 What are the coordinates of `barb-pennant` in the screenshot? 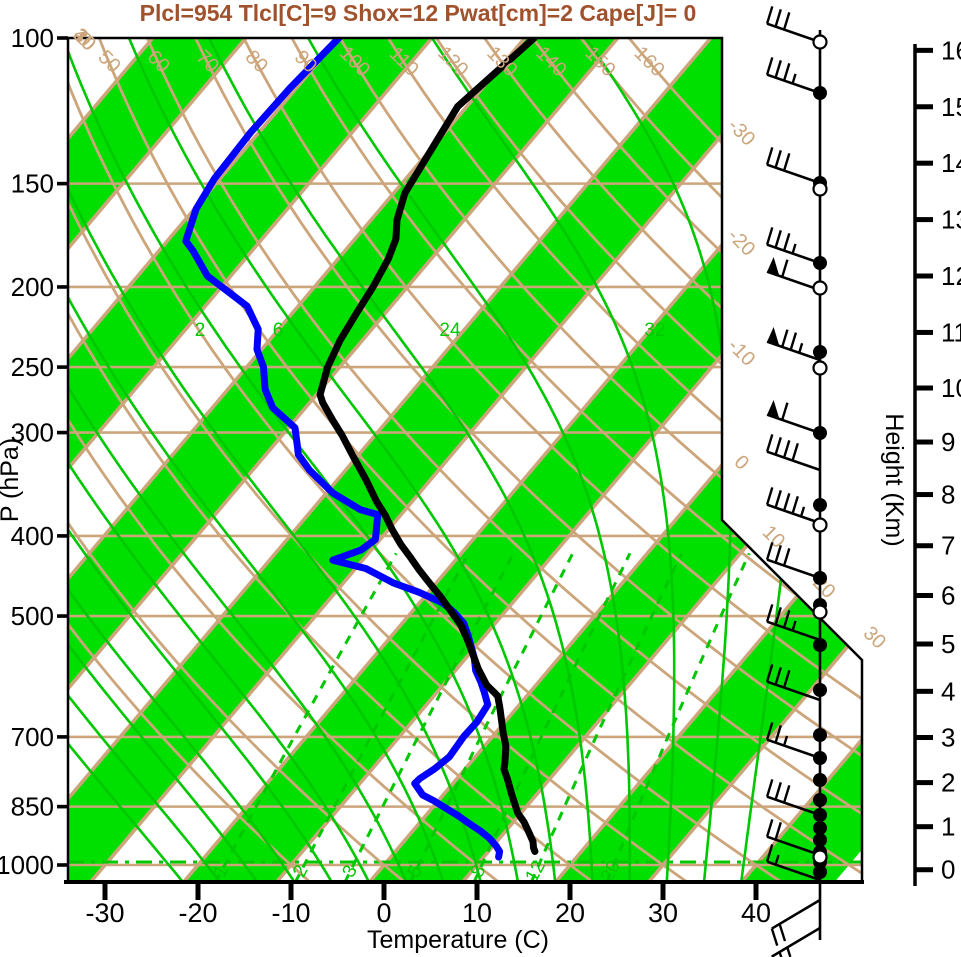 It's located at (773, 409).